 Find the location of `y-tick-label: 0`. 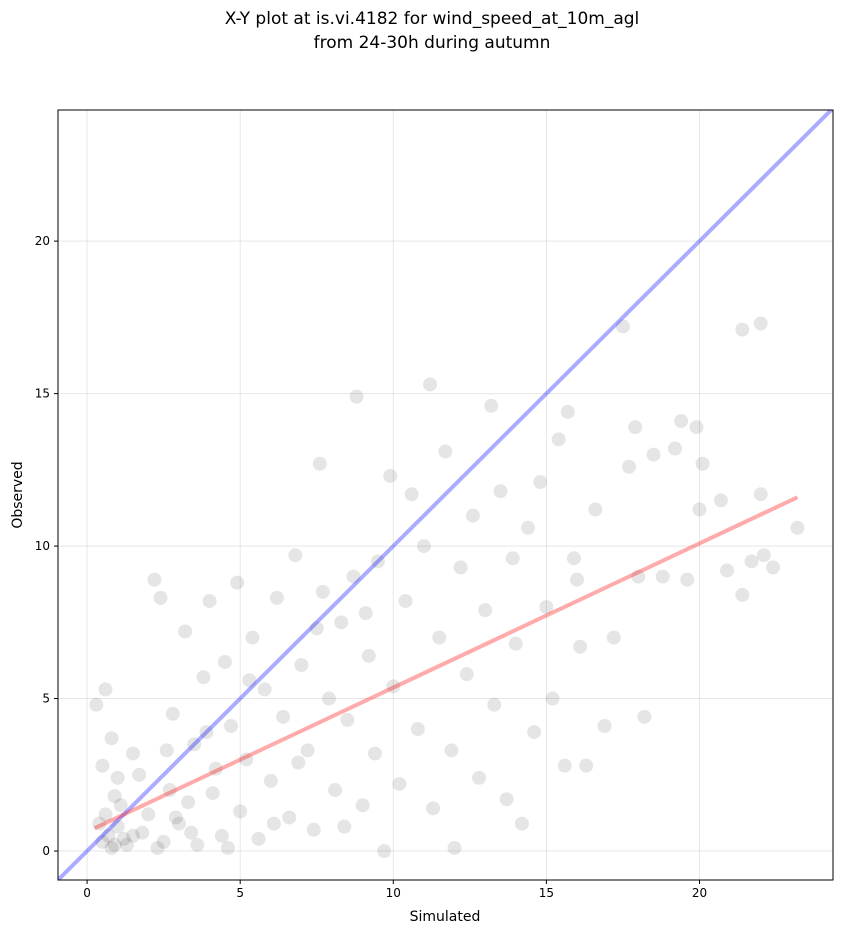

y-tick-label: 0 is located at coordinates (46, 851).